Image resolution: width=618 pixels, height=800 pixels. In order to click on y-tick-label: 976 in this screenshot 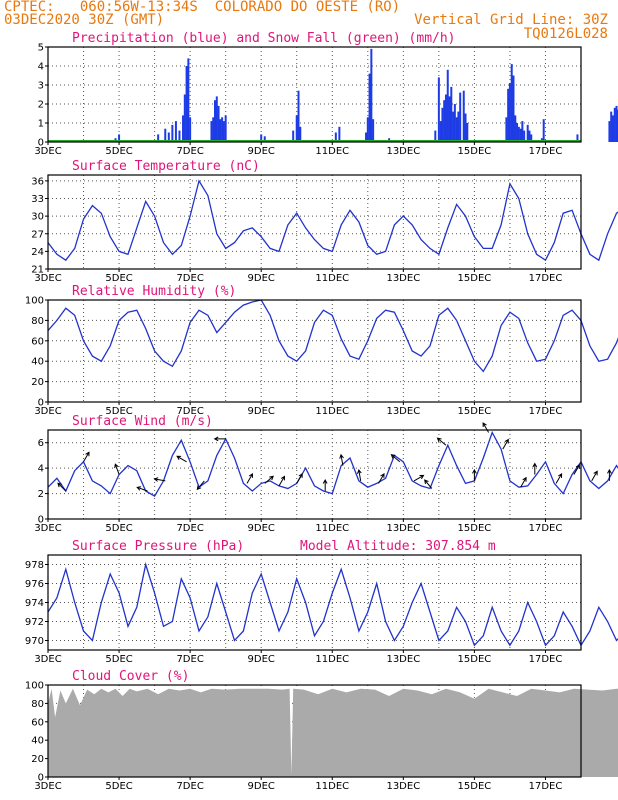, I will do `click(34, 584)`.